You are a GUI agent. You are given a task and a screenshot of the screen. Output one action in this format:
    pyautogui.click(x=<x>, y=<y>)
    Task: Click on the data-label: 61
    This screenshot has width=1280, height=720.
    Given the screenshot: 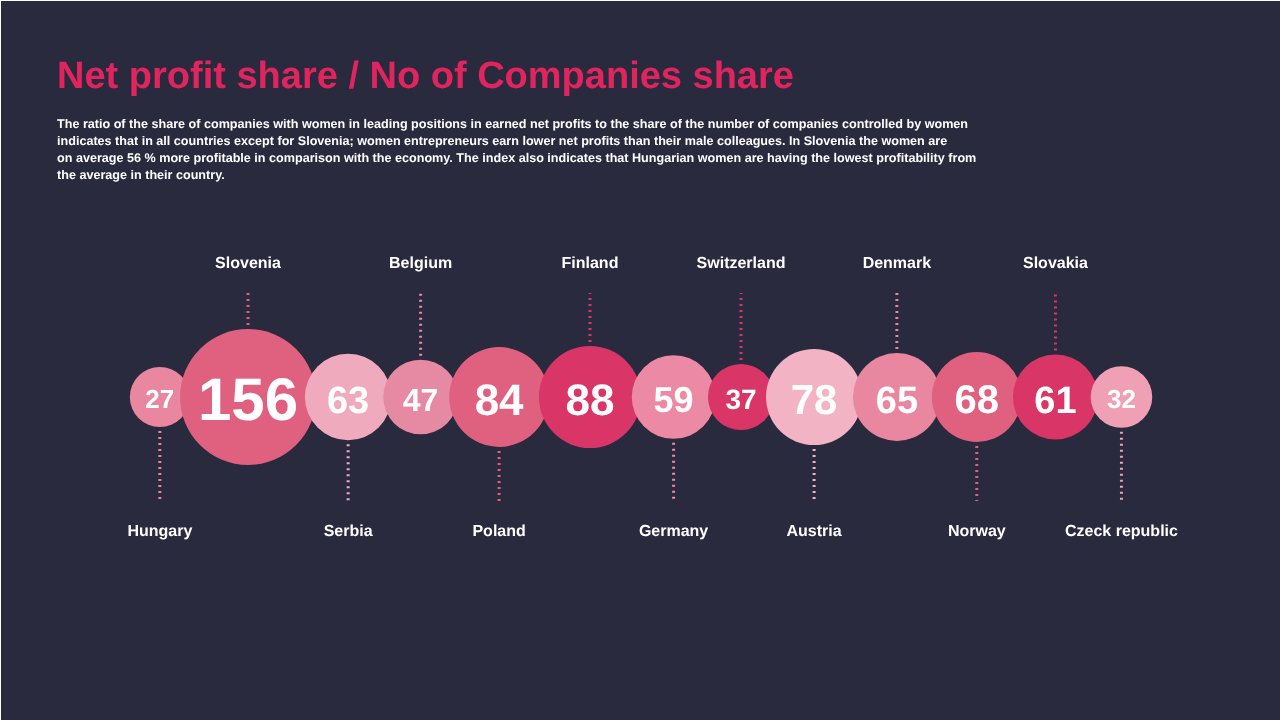 What is the action you would take?
    pyautogui.click(x=1056, y=402)
    